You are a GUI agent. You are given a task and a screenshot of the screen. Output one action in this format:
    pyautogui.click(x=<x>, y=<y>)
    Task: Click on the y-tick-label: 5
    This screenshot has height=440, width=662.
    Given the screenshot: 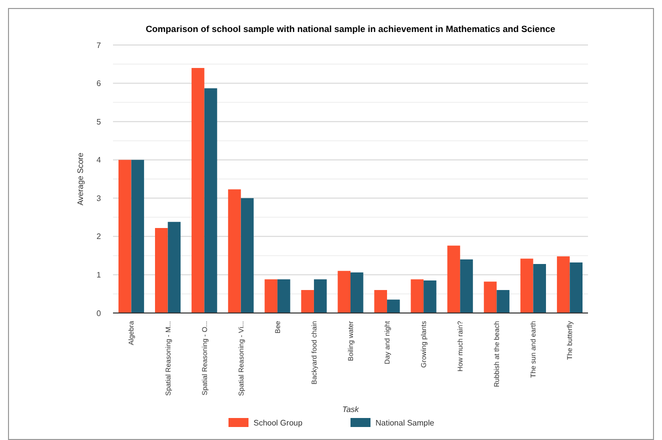 What is the action you would take?
    pyautogui.click(x=99, y=121)
    